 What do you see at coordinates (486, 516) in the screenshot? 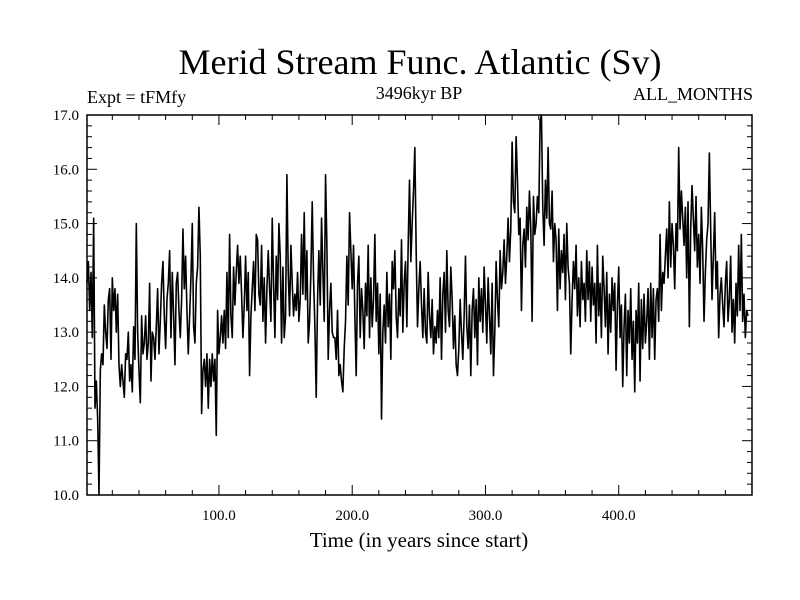
I see `x-tick-label: 300.0` at bounding box center [486, 516].